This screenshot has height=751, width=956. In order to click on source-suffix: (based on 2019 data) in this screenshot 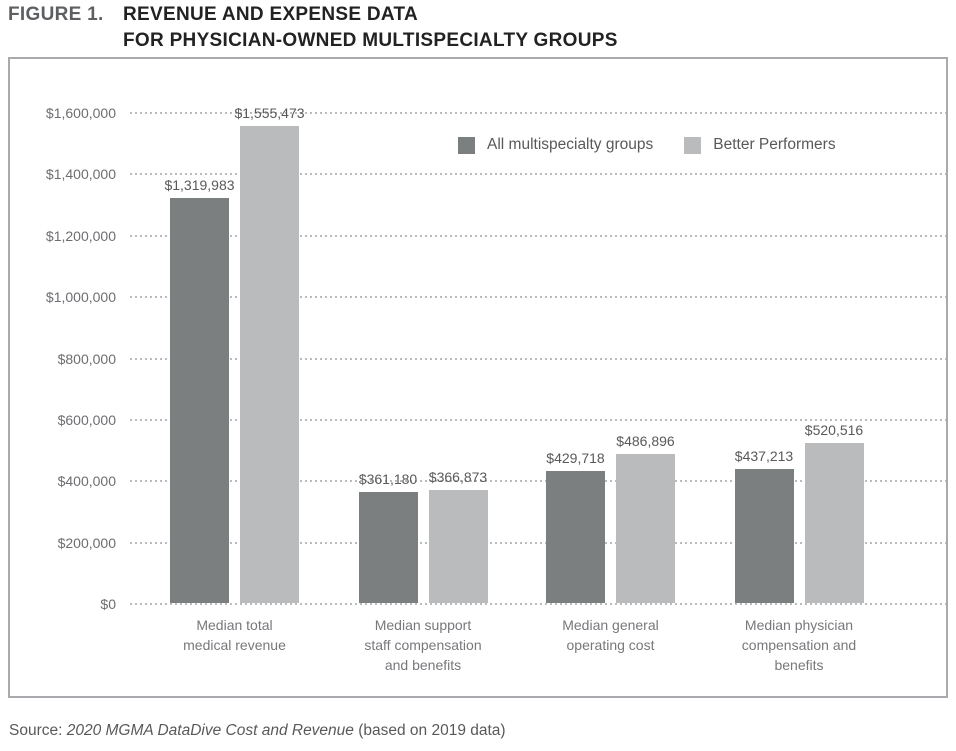, I will do `click(429, 730)`.